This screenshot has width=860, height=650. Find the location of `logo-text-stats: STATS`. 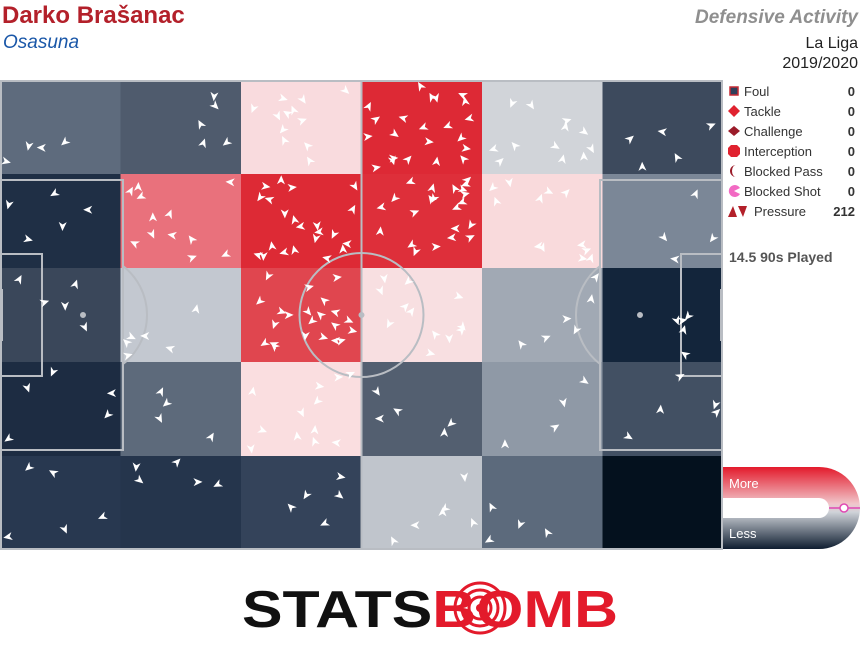

logo-text-stats: STATS is located at coordinates (337, 608).